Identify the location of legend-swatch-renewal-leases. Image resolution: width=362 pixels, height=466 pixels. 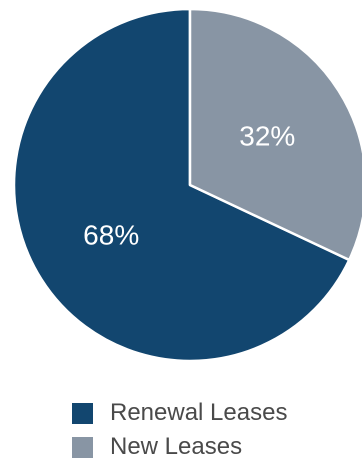
(82, 413).